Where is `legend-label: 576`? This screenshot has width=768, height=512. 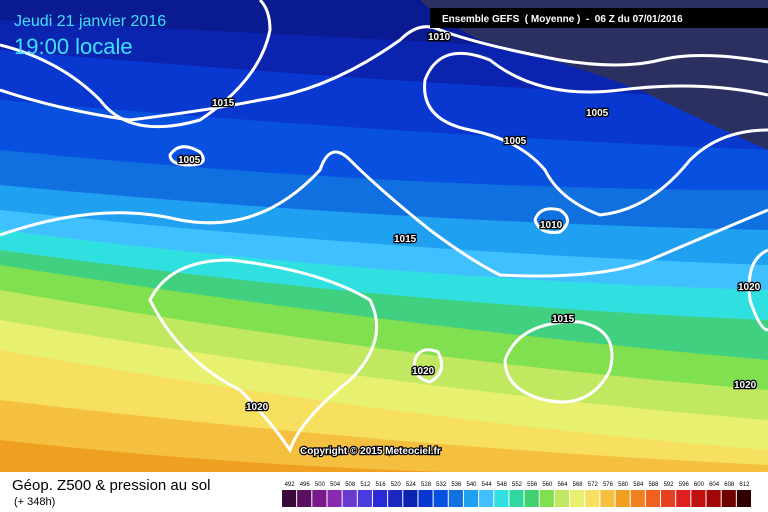
legend-label: 576 is located at coordinates (608, 485).